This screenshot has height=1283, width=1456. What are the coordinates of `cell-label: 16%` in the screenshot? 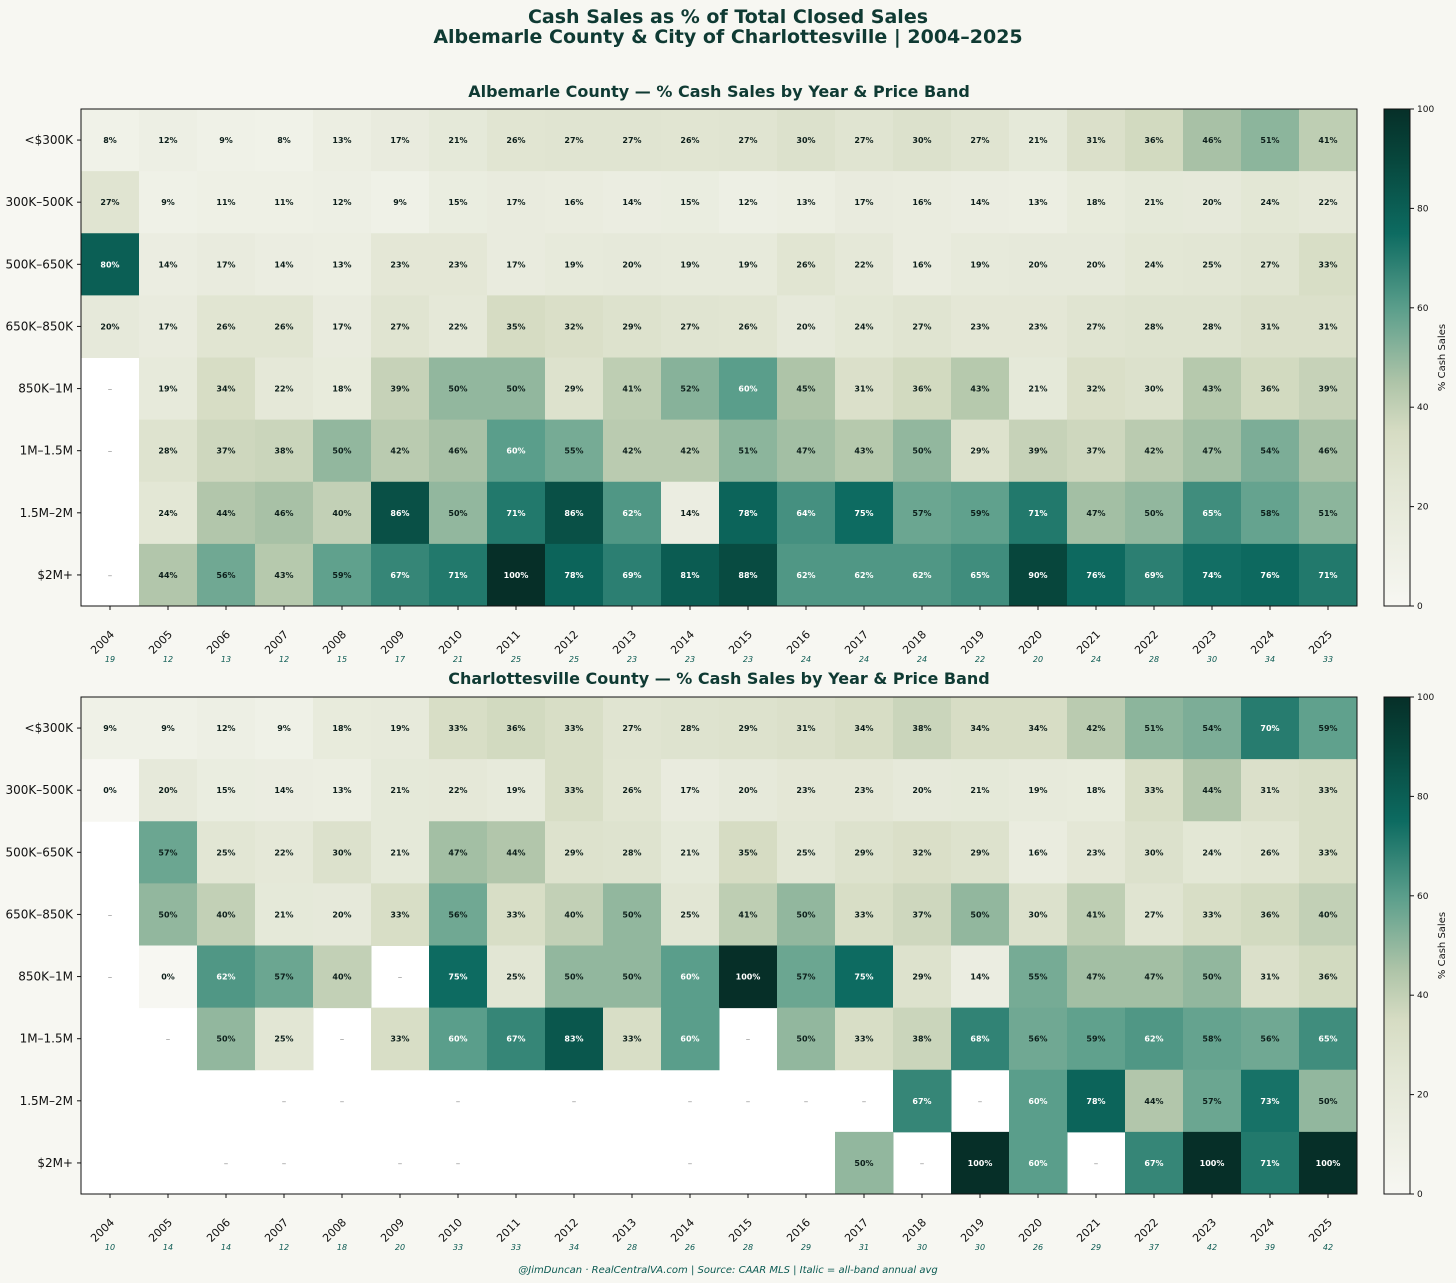 It's located at (921, 202).